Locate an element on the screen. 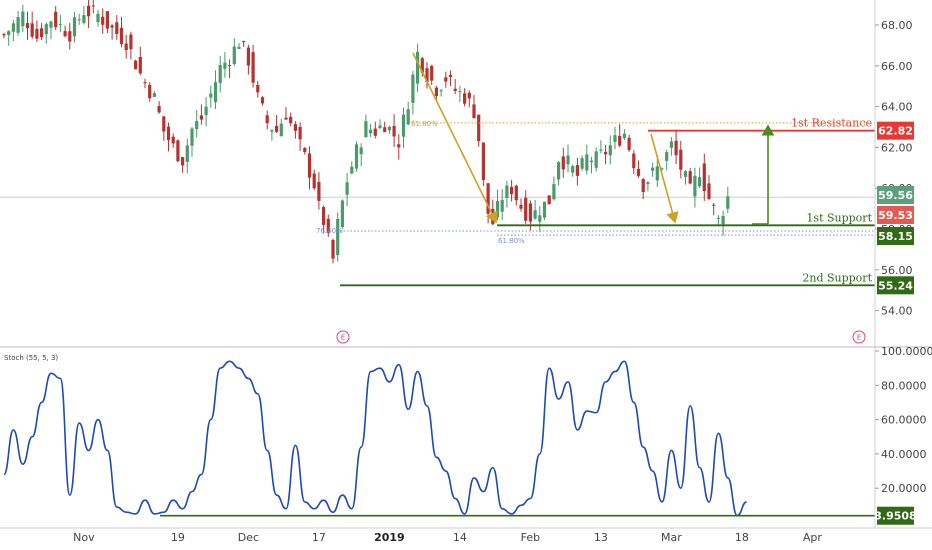  stoch-tick-label: 100.0000 is located at coordinates (906, 351).